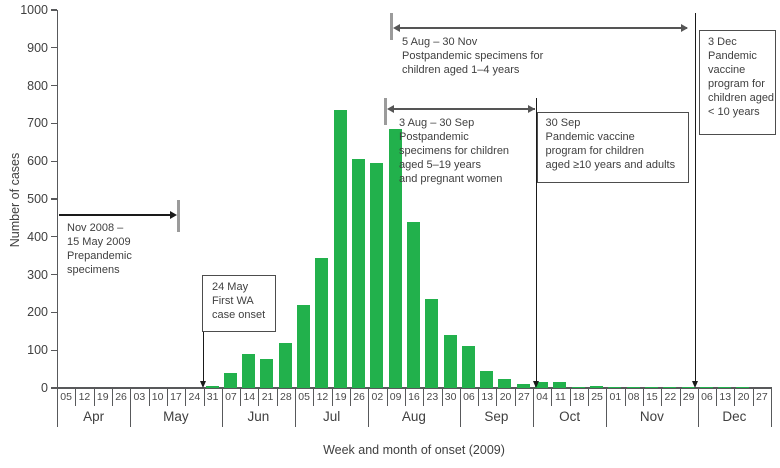 This screenshot has width=780, height=468. I want to click on y-tick-label: 0, so click(44, 388).